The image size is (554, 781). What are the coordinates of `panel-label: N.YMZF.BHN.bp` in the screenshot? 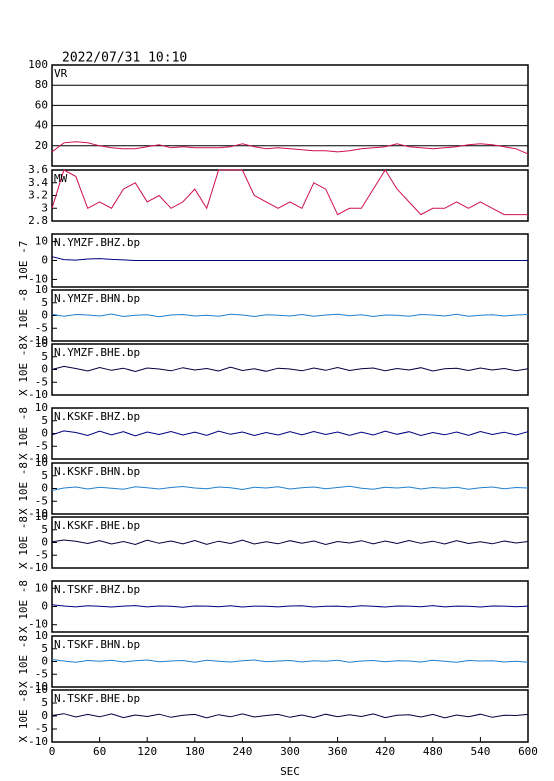 It's located at (97, 298).